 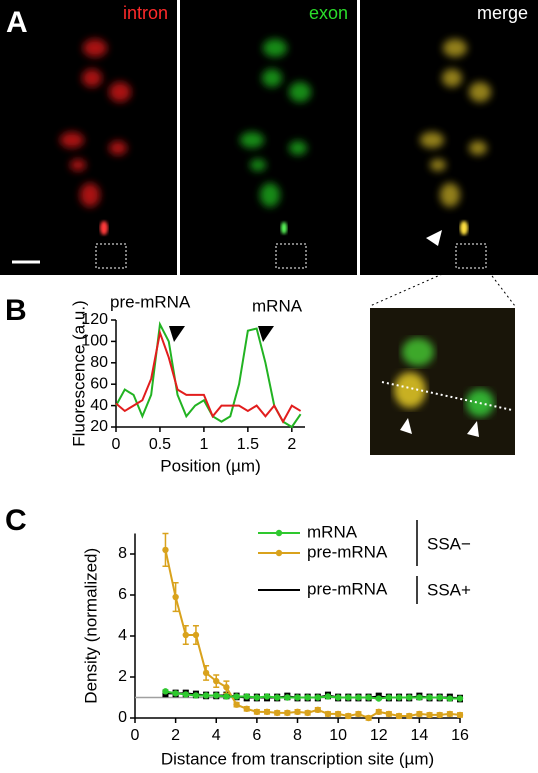 What do you see at coordinates (442, 361) in the screenshot?
I see `zoom-inset` at bounding box center [442, 361].